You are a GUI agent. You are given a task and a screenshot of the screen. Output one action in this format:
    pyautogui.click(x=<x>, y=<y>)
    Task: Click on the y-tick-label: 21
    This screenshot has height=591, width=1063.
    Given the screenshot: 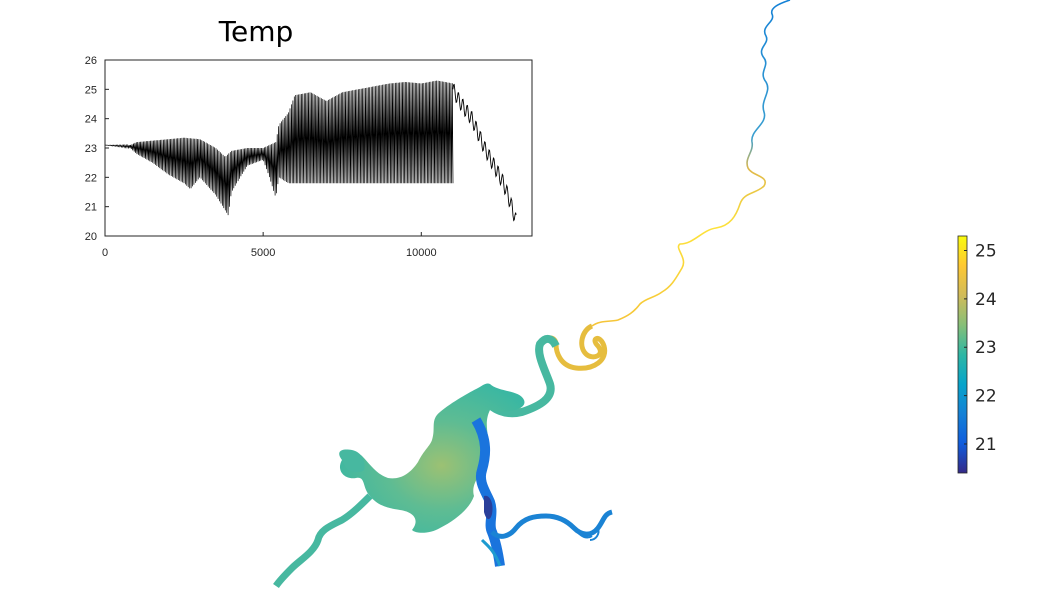 What is the action you would take?
    pyautogui.click(x=91, y=208)
    